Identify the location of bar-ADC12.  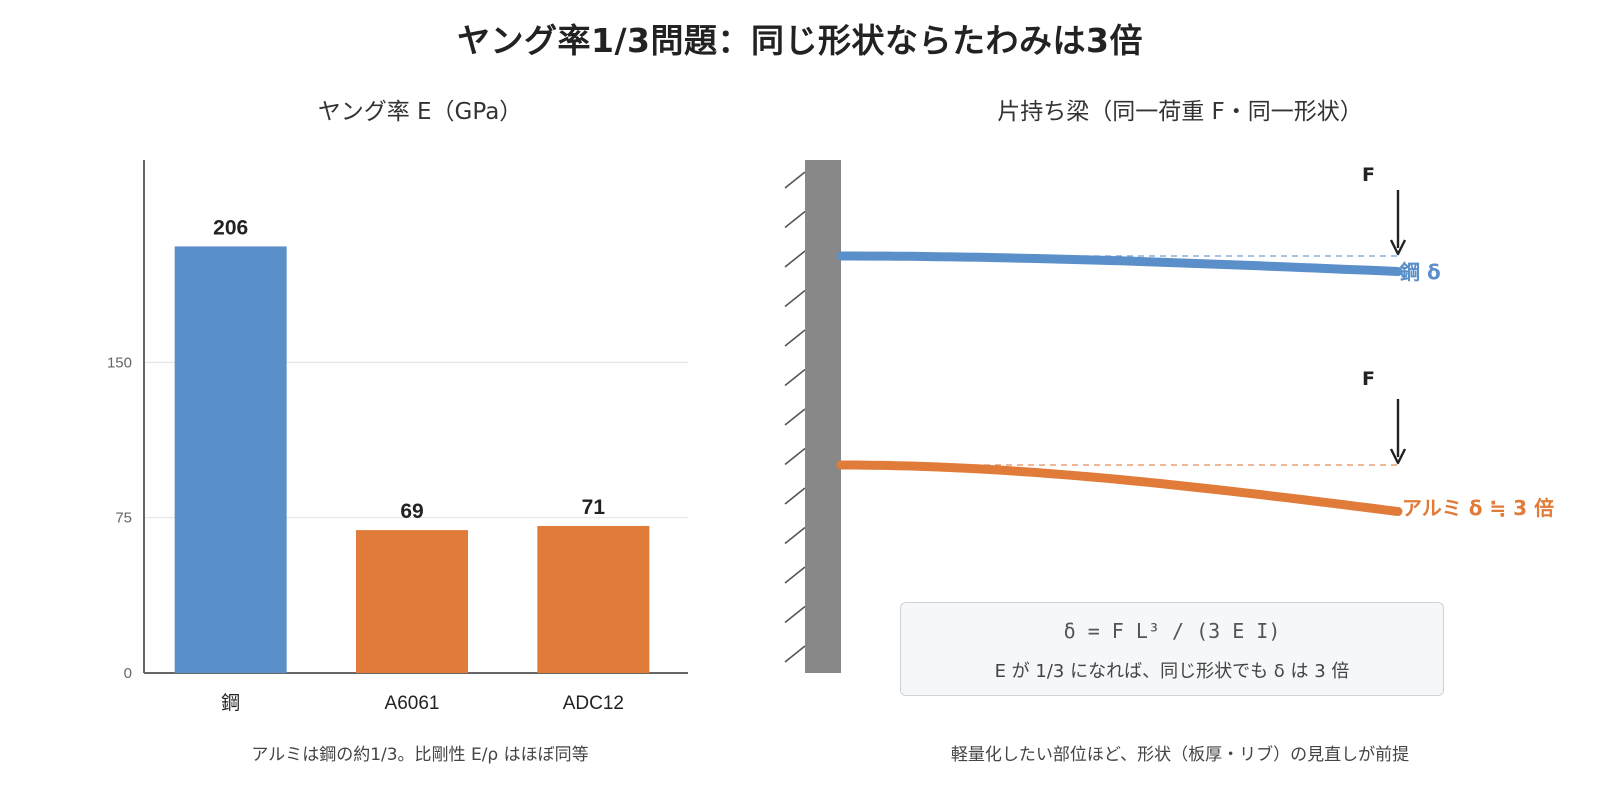
(593, 599).